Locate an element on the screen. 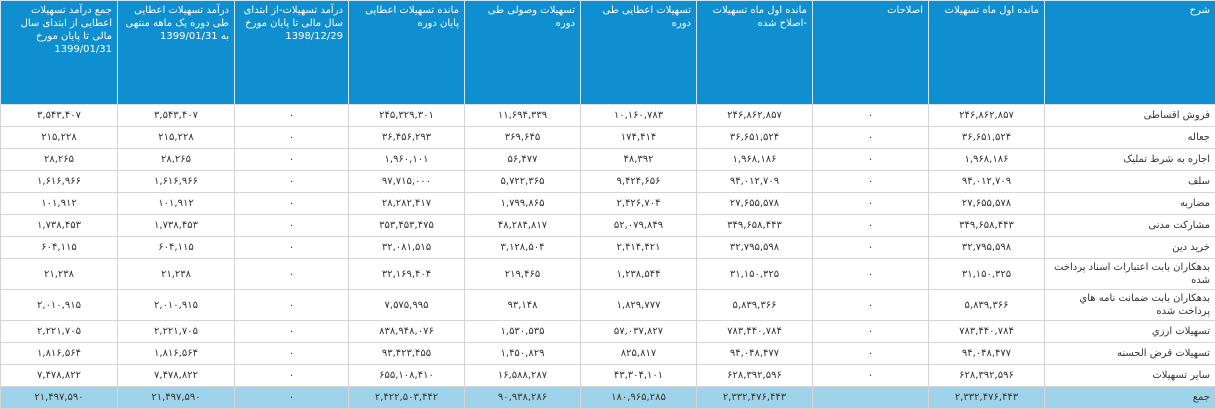  cell: ۱,۸۲۹,۷۷۷ is located at coordinates (639, 305).